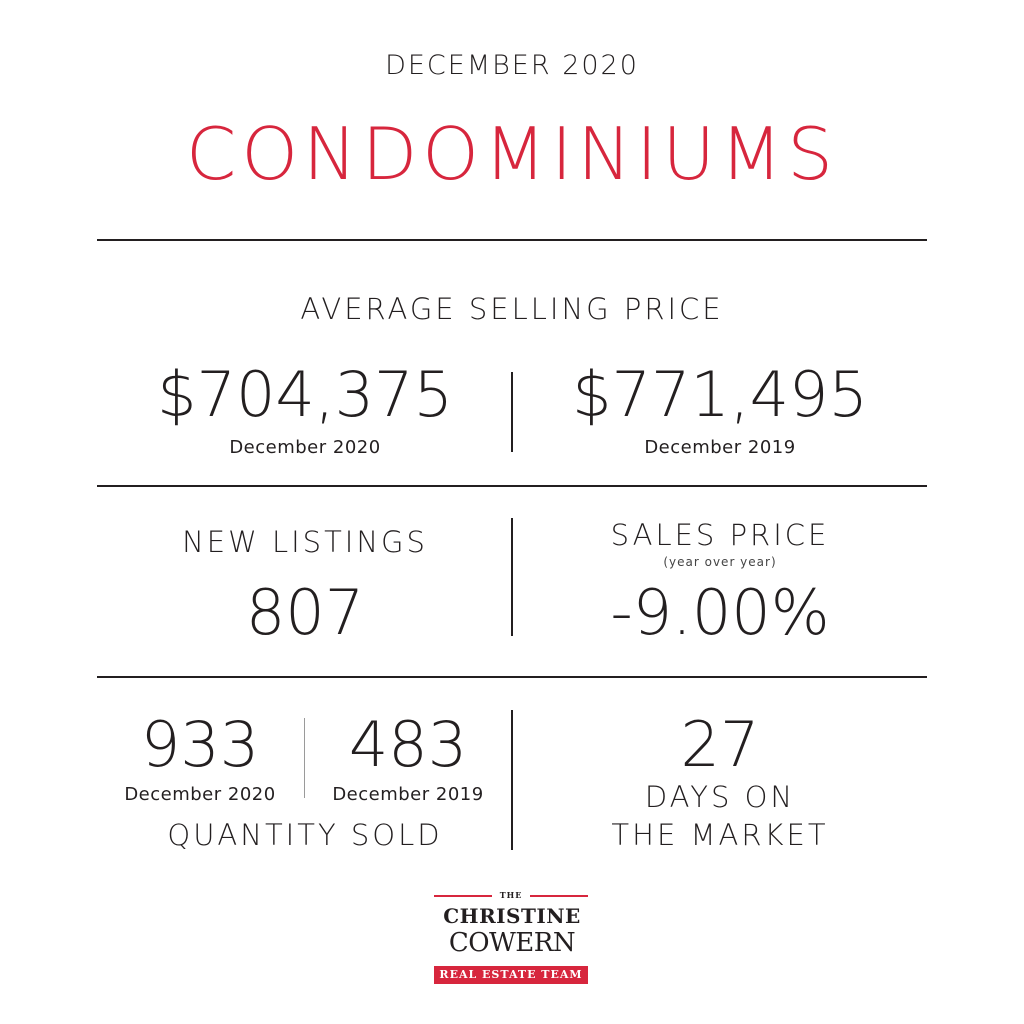 This screenshot has width=1024, height=1024. Describe the element at coordinates (720, 535) in the screenshot. I see `sales-price-label: SALES PRICE` at that location.